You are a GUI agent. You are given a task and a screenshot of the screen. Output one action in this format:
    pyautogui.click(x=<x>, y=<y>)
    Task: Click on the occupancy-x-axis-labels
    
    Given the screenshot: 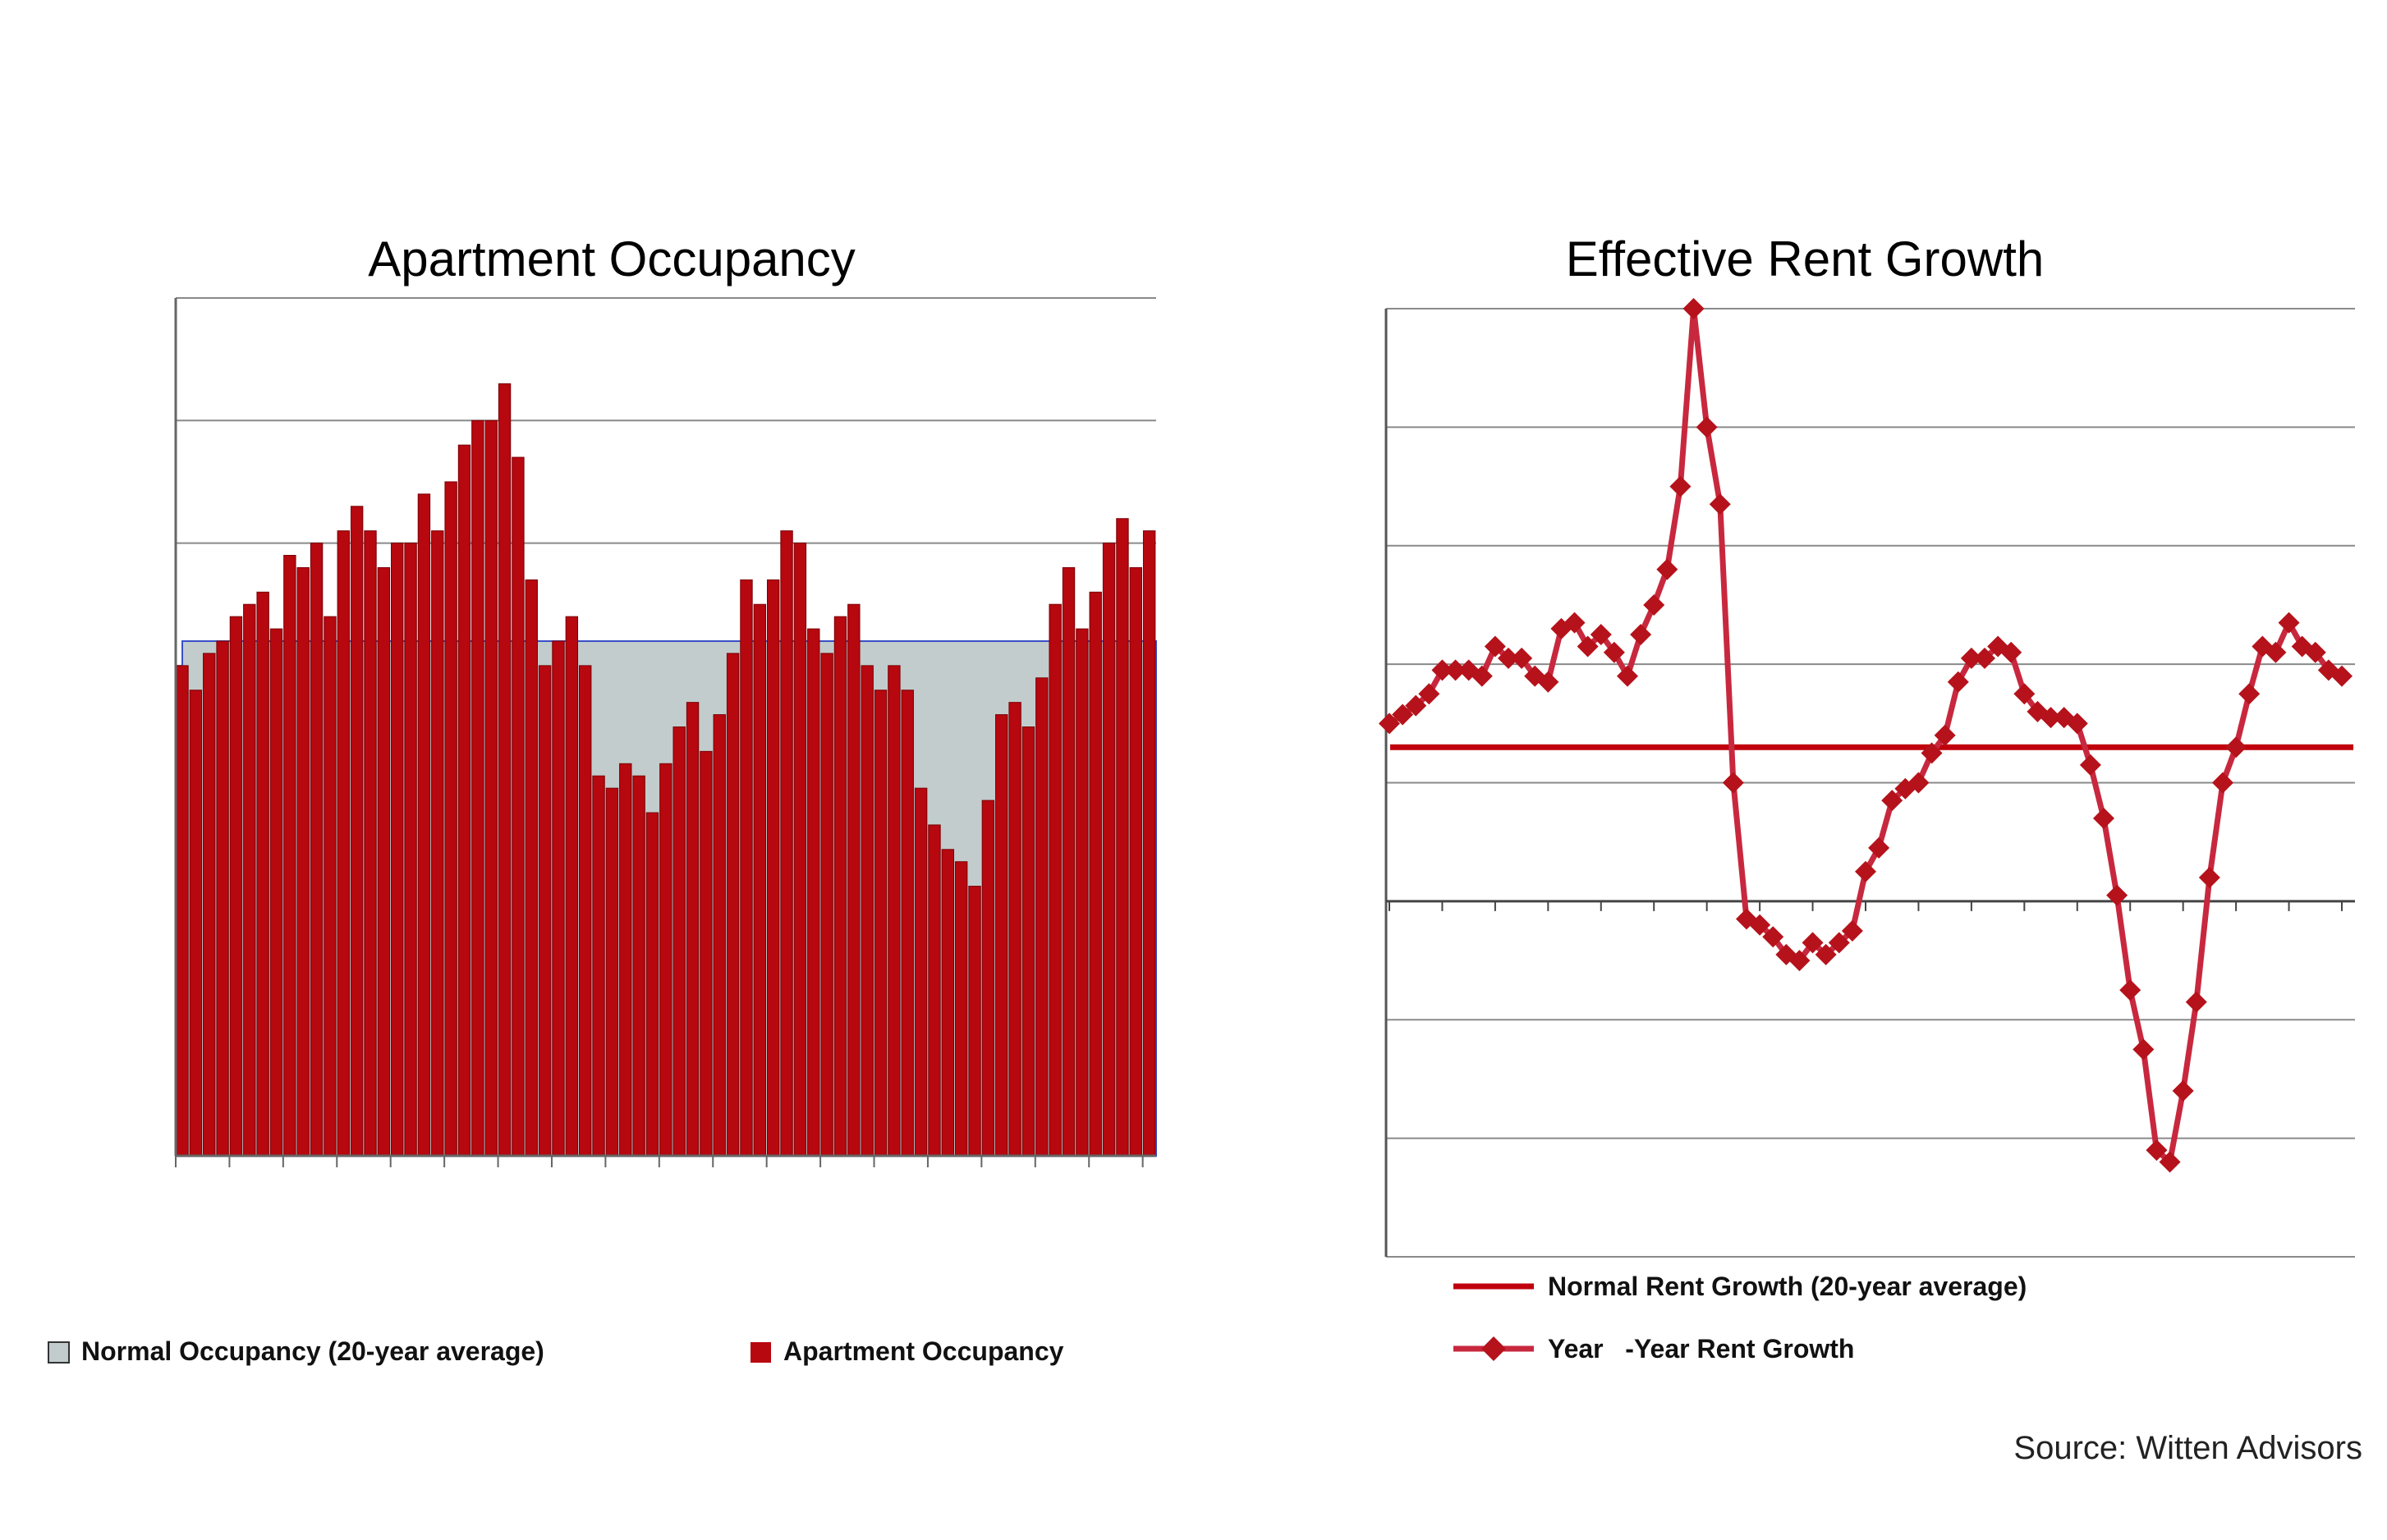 What is the action you would take?
    pyautogui.click(x=659, y=1162)
    